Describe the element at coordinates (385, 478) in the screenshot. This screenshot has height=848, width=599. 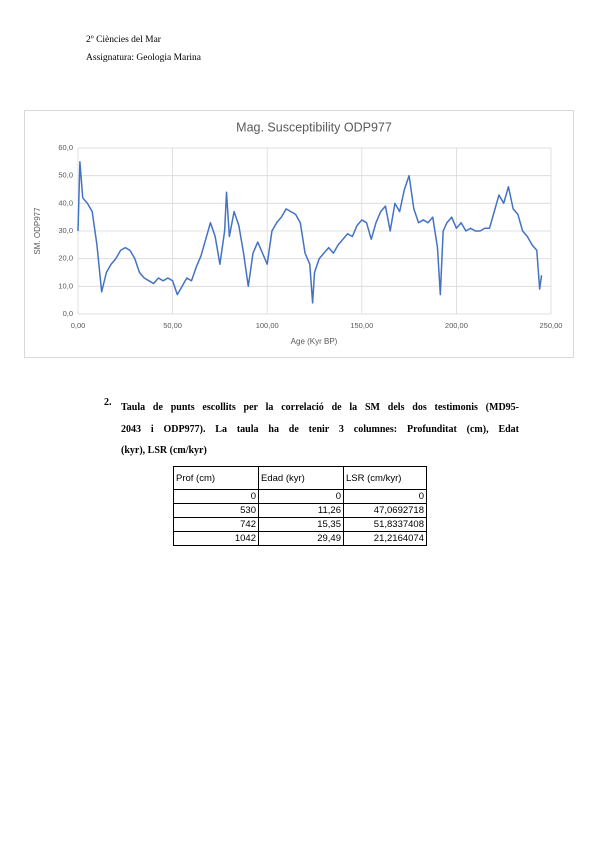
I see `header-cell: LSR (cm/kyr)` at that location.